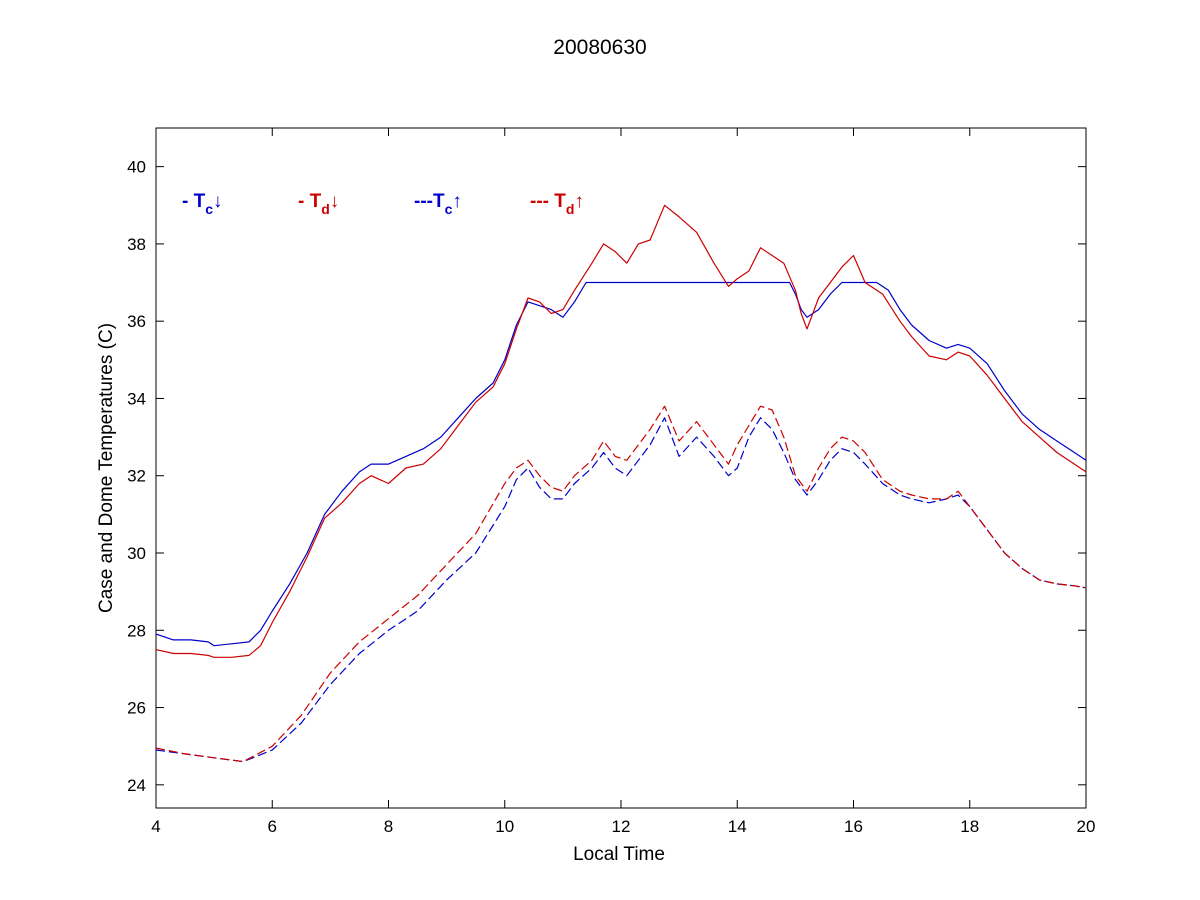 This screenshot has width=1200, height=900. What do you see at coordinates (202, 204) in the screenshot?
I see `legend-entry-1: - Tc↓` at bounding box center [202, 204].